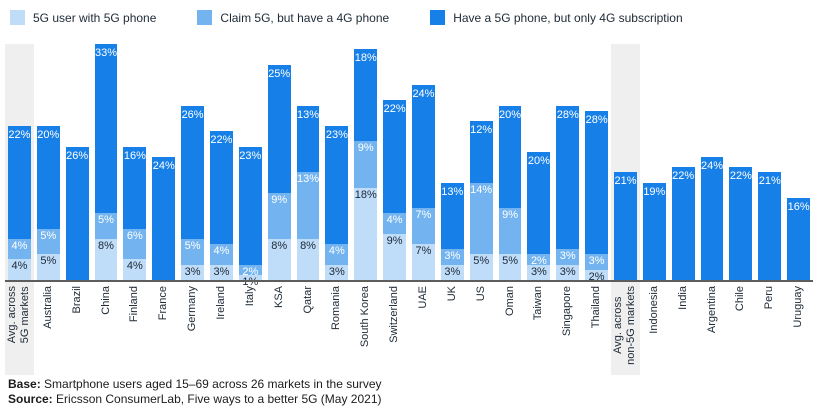  Describe the element at coordinates (394, 327) in the screenshot. I see `x-label-cell: Switzerland` at that location.